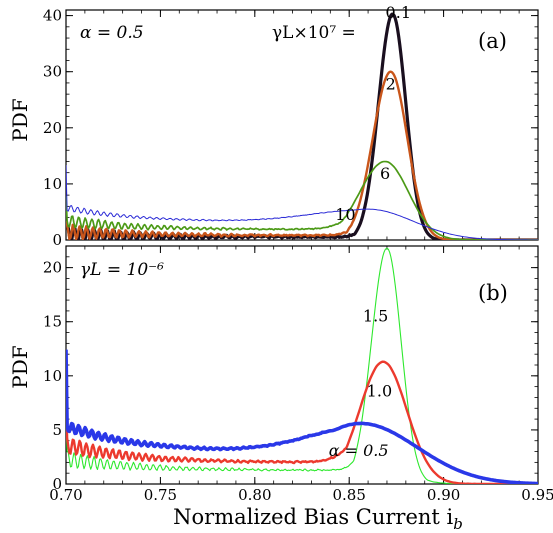 This screenshot has width=553, height=533. I want to click on x-axis-title-subscript: b, so click(458, 524).